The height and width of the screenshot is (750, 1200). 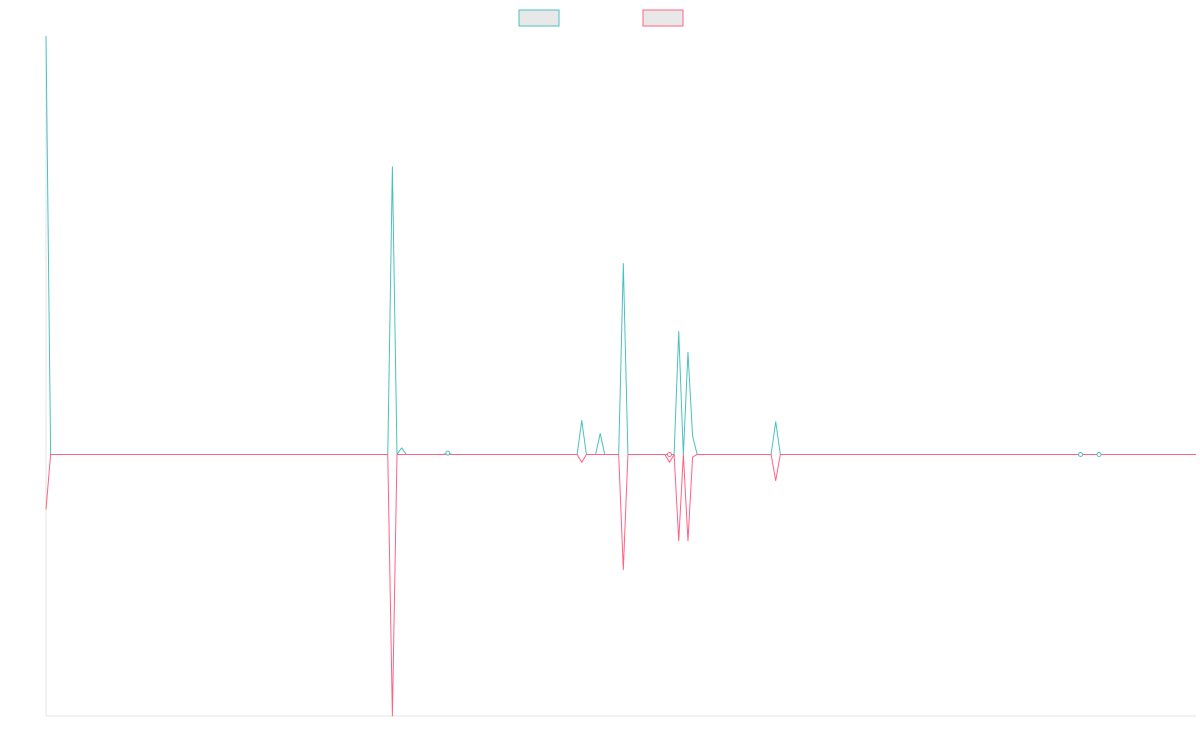 What do you see at coordinates (773, 453) in the screenshot?
I see `marker-layer` at bounding box center [773, 453].